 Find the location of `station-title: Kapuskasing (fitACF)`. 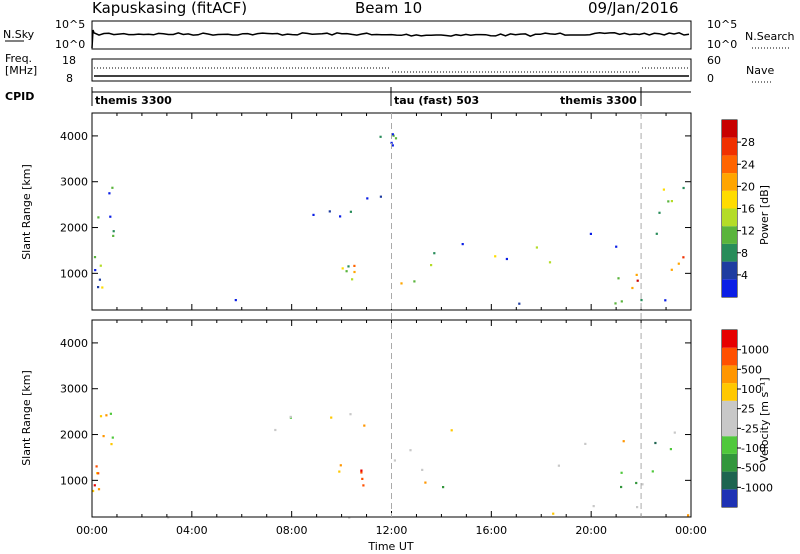

station-title: Kapuskasing (fitACF) is located at coordinates (169, 8).